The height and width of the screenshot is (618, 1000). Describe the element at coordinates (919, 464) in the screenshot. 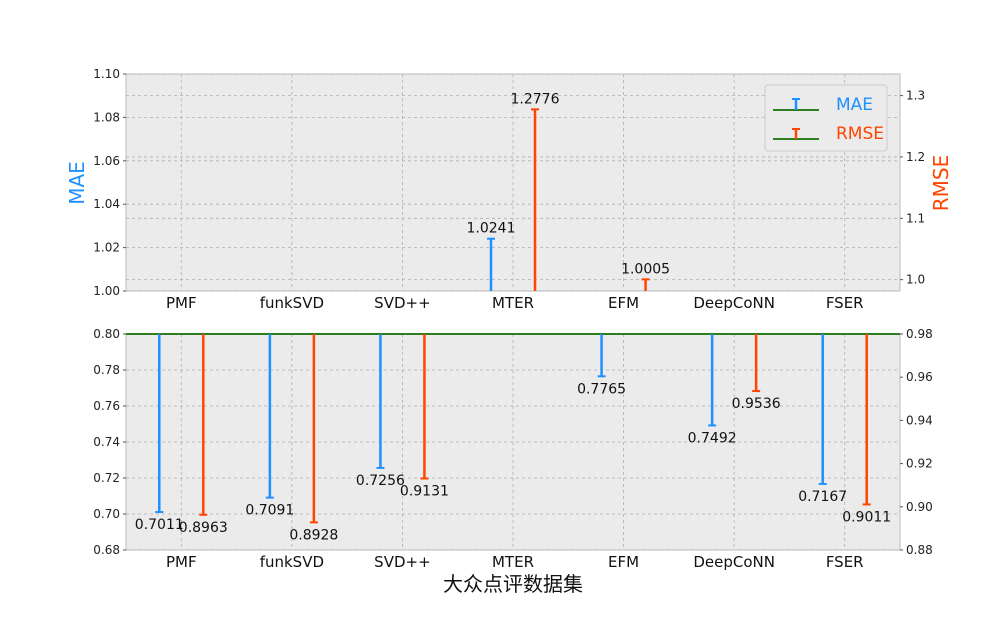

I see `right-tick-label: 0.92` at that location.